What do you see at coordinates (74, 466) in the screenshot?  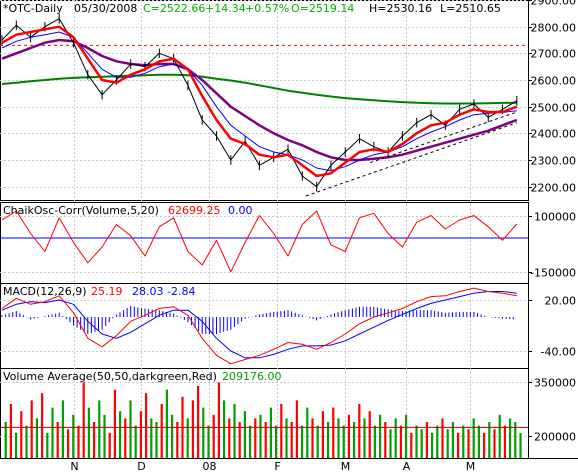 I see `x-tick-label: N` at bounding box center [74, 466].